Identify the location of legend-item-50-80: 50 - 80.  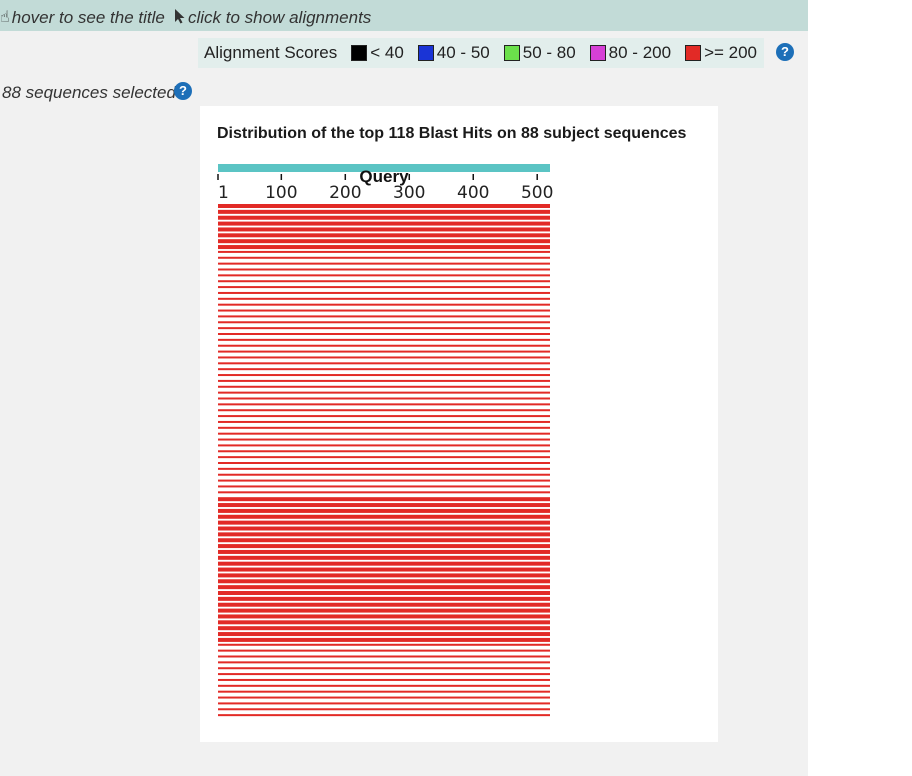
(539, 53).